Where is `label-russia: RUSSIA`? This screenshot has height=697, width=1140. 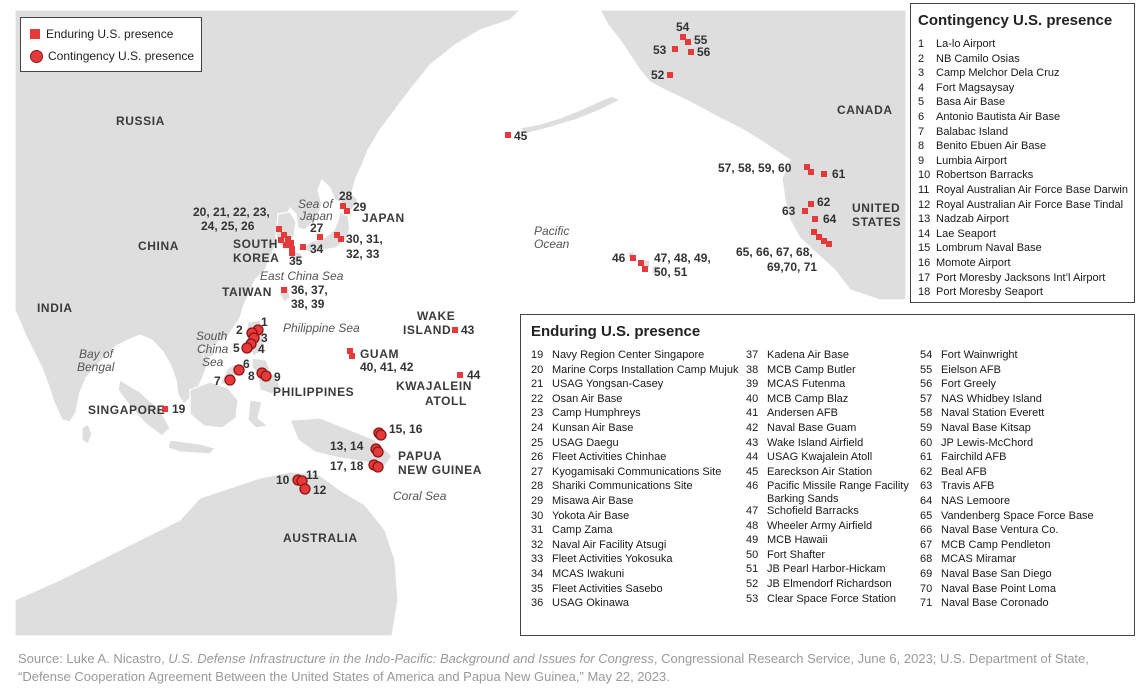 label-russia: RUSSIA is located at coordinates (140, 121).